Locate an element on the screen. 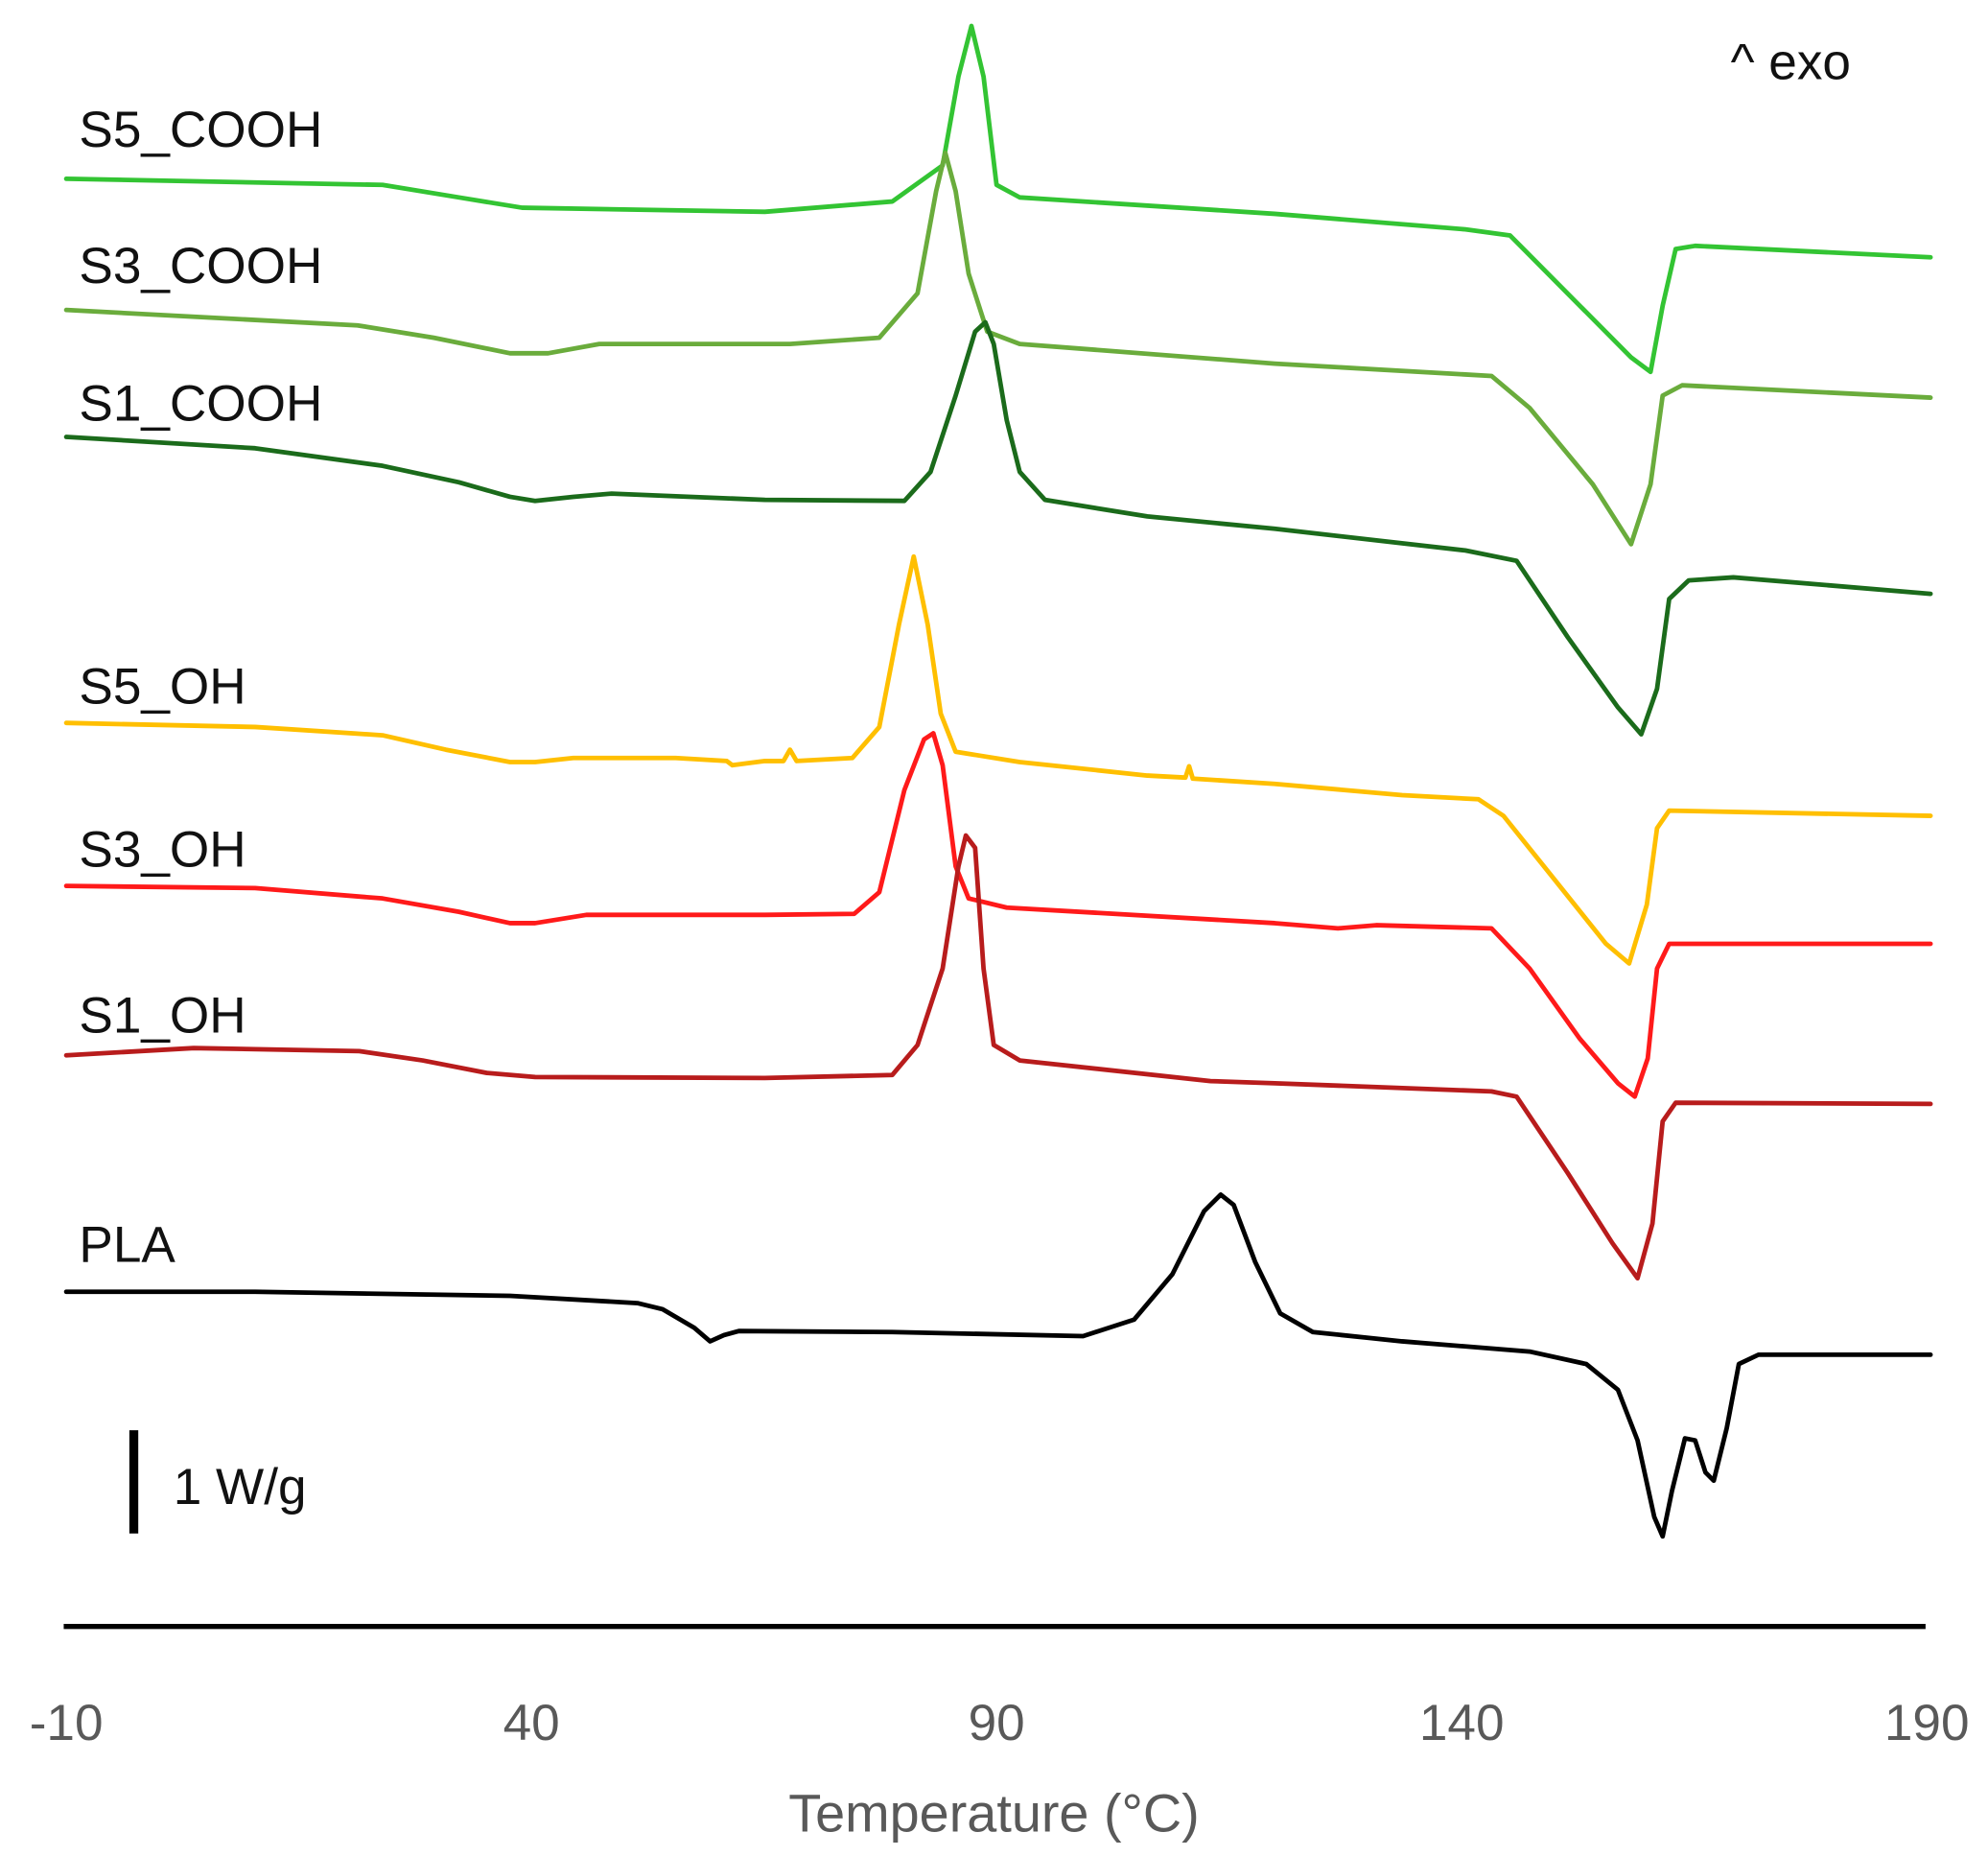 The image size is (1988, 1856). series-labels: S5_COOH S3_COOH S1_COOH S5_OH S3_OH S1_OH PLA is located at coordinates (201, 688).